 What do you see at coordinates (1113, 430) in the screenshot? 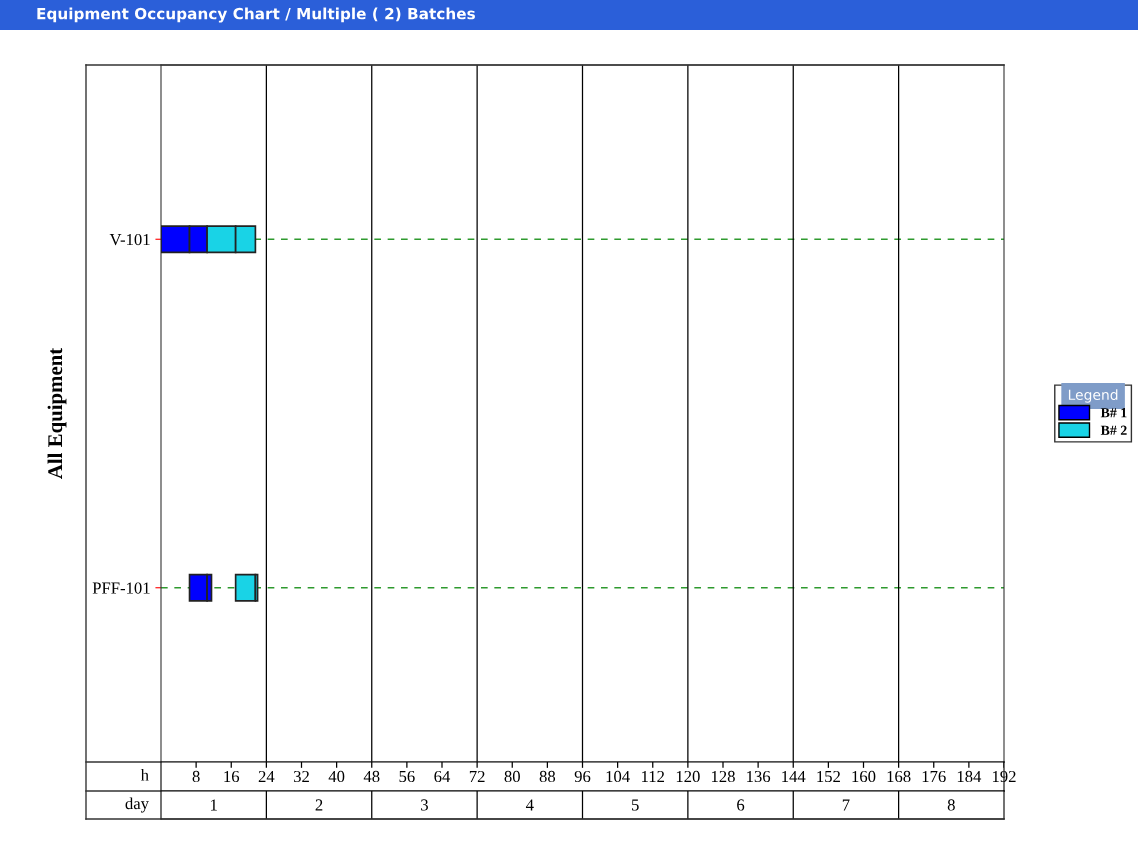
I see `legend-label: B# 2` at bounding box center [1113, 430].